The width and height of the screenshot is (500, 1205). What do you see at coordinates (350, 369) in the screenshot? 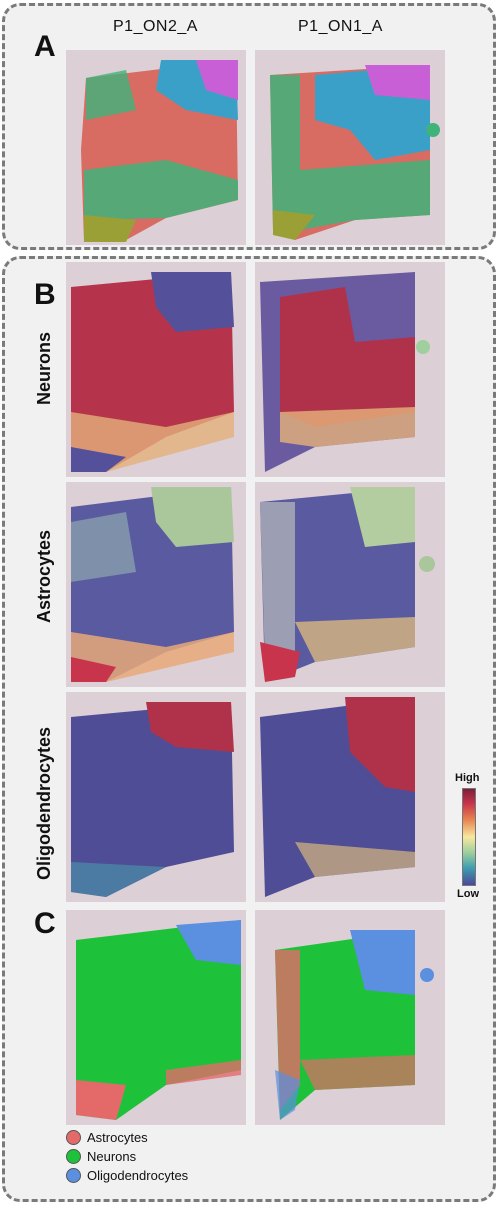
I see `heatmap-neurons-right` at bounding box center [350, 369].